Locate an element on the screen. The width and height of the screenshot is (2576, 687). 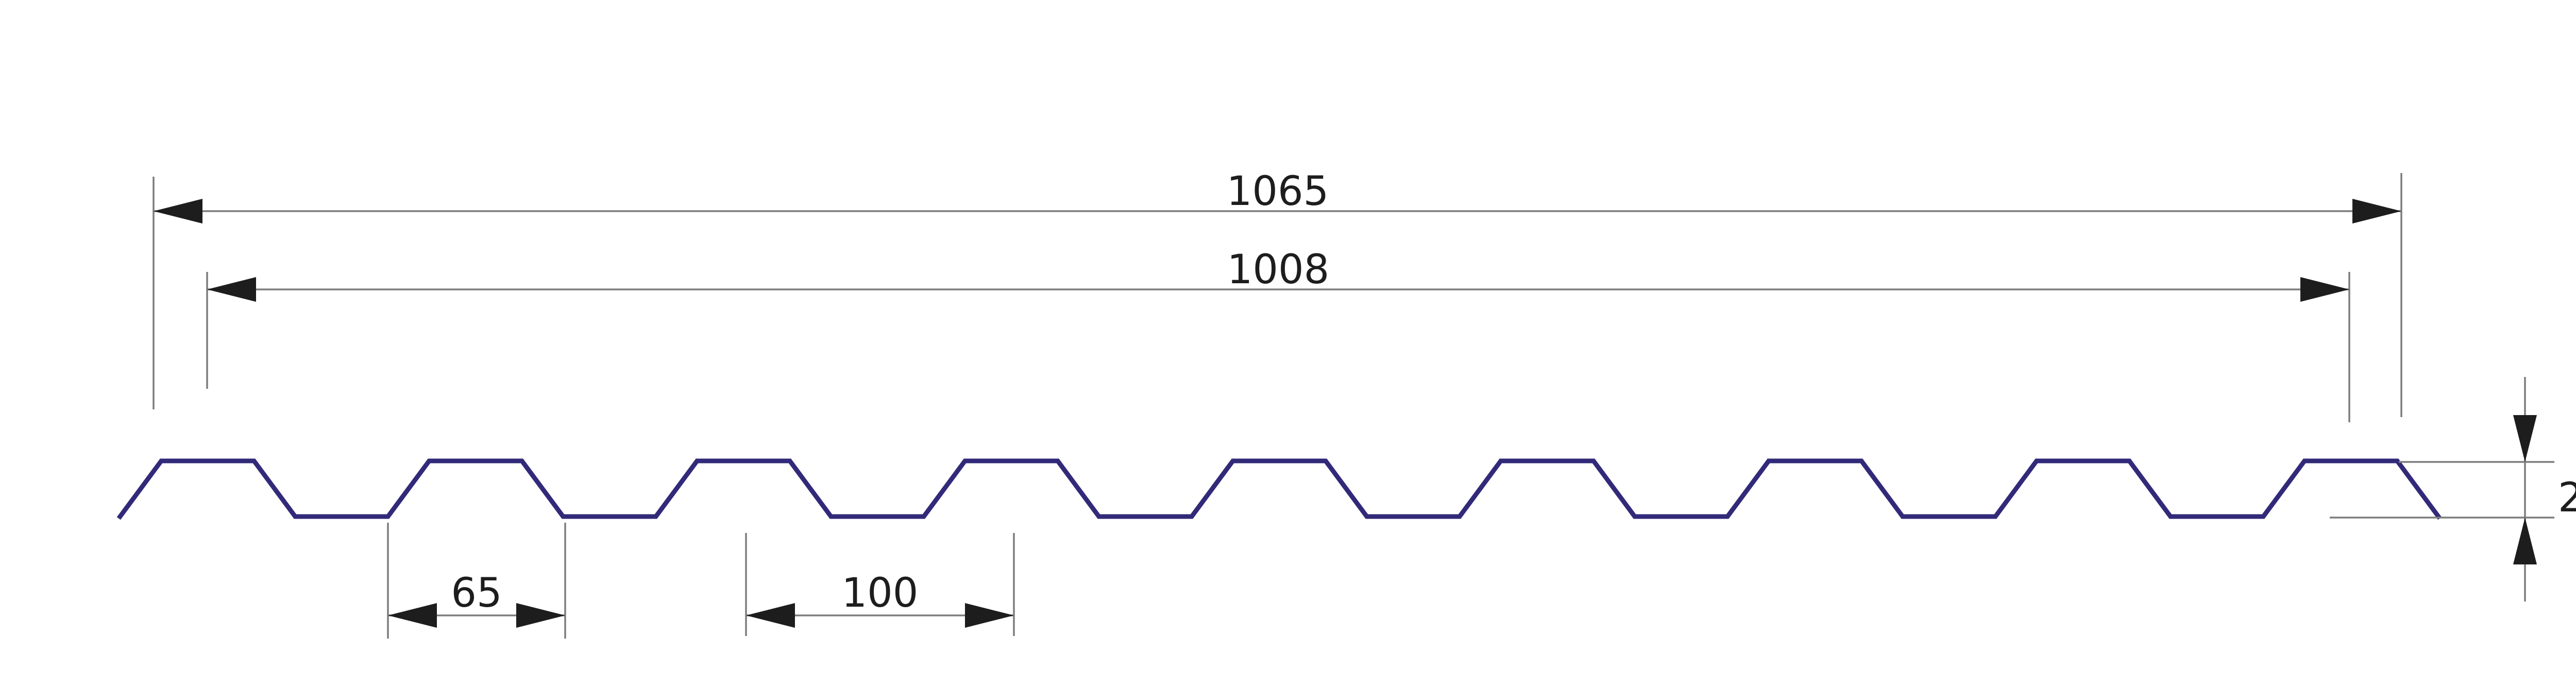
dim-label-working-width: 1008 is located at coordinates (1278, 270).